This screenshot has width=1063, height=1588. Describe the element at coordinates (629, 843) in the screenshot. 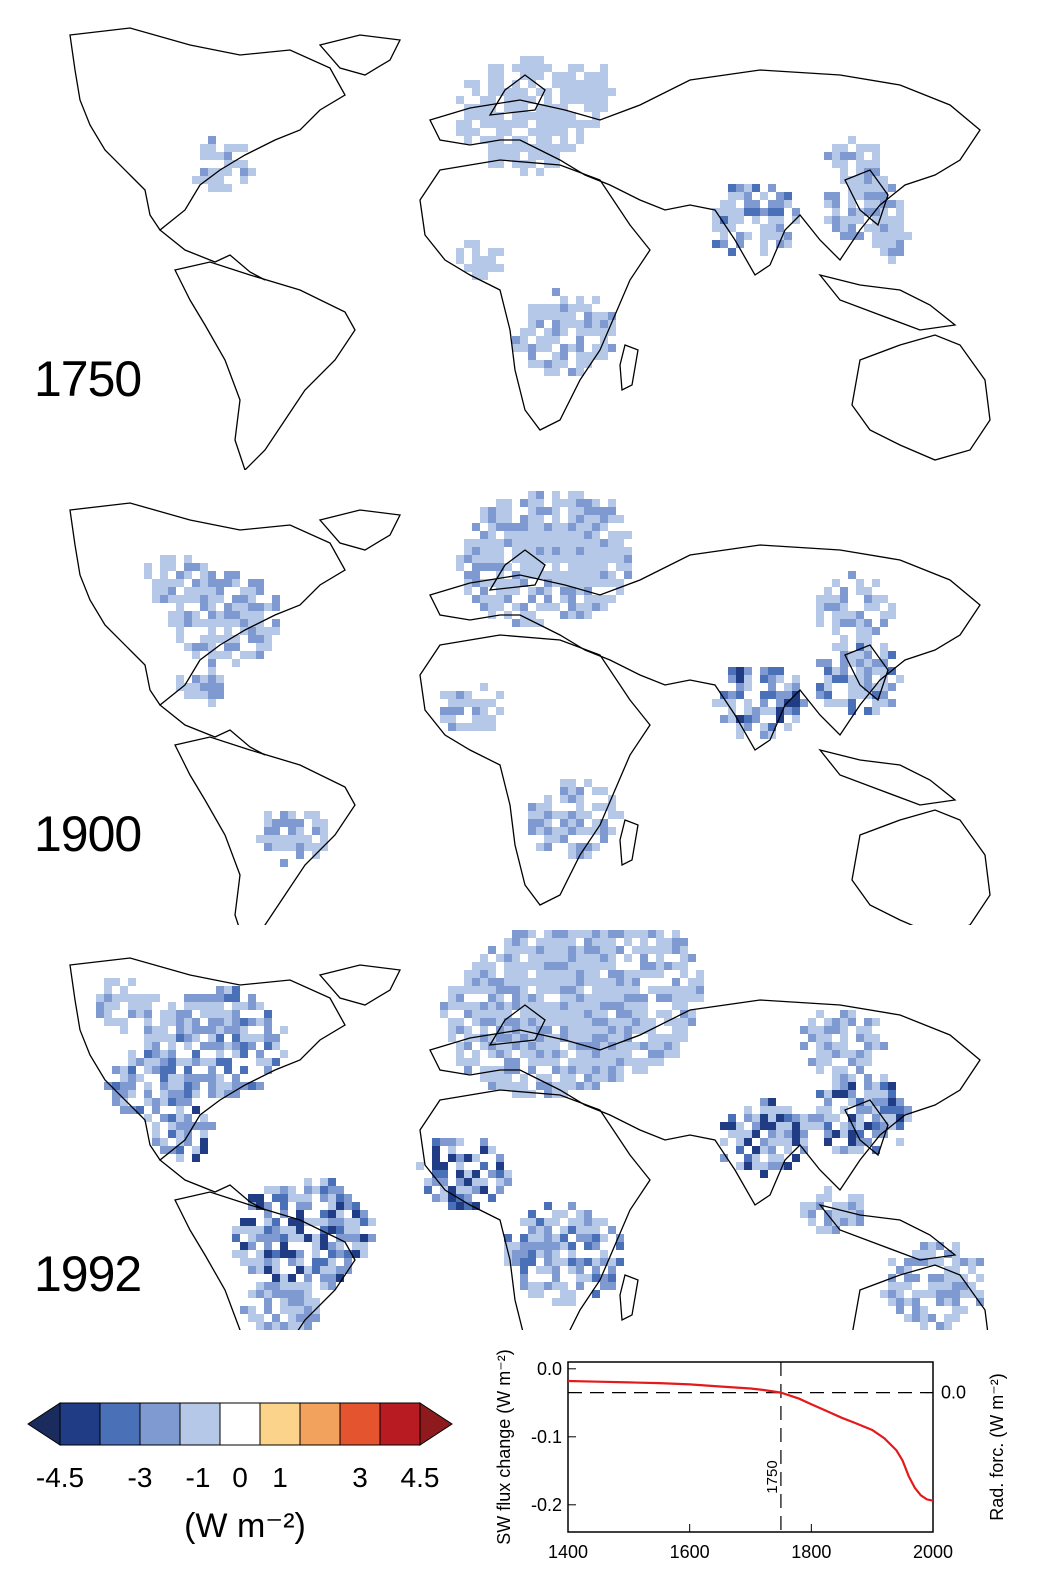

I see `coastline` at that location.